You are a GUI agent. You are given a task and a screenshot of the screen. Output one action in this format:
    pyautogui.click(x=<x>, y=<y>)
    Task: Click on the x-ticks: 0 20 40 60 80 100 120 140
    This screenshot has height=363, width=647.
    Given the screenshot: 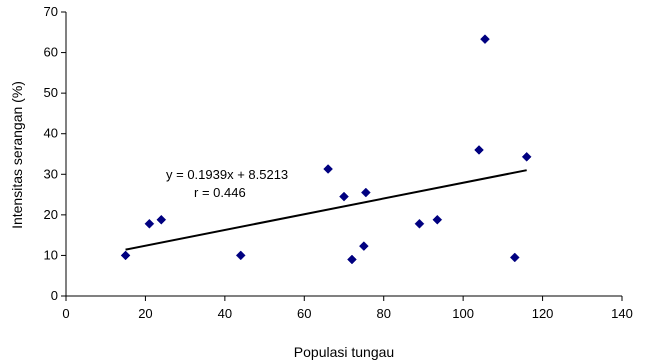 What is the action you would take?
    pyautogui.click(x=347, y=308)
    